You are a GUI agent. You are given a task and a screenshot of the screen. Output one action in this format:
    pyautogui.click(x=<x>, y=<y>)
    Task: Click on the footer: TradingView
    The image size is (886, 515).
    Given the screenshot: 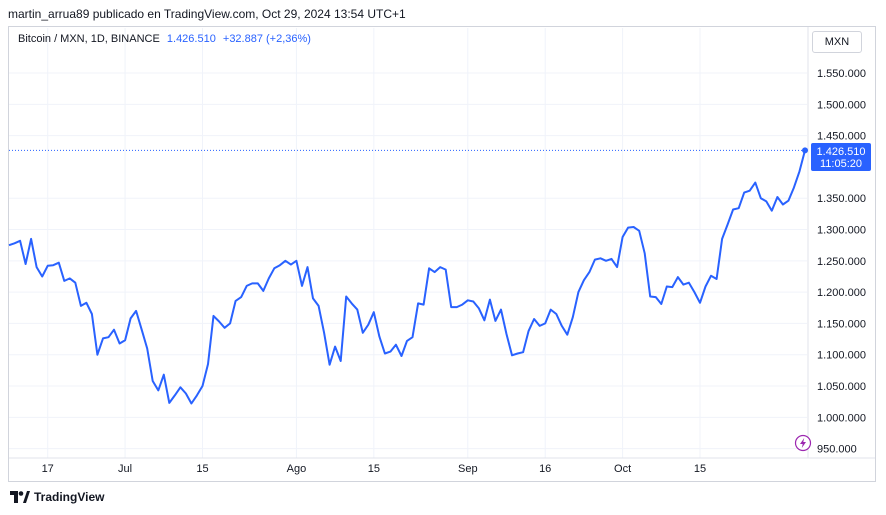 What is the action you would take?
    pyautogui.click(x=57, y=497)
    